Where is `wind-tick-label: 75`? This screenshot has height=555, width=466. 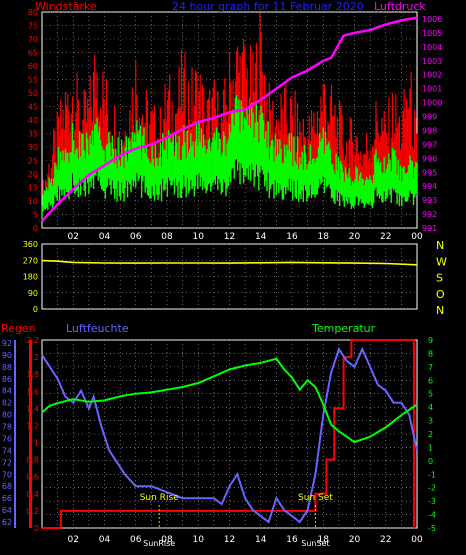
wind-tick-label: 75 is located at coordinates (33, 26).